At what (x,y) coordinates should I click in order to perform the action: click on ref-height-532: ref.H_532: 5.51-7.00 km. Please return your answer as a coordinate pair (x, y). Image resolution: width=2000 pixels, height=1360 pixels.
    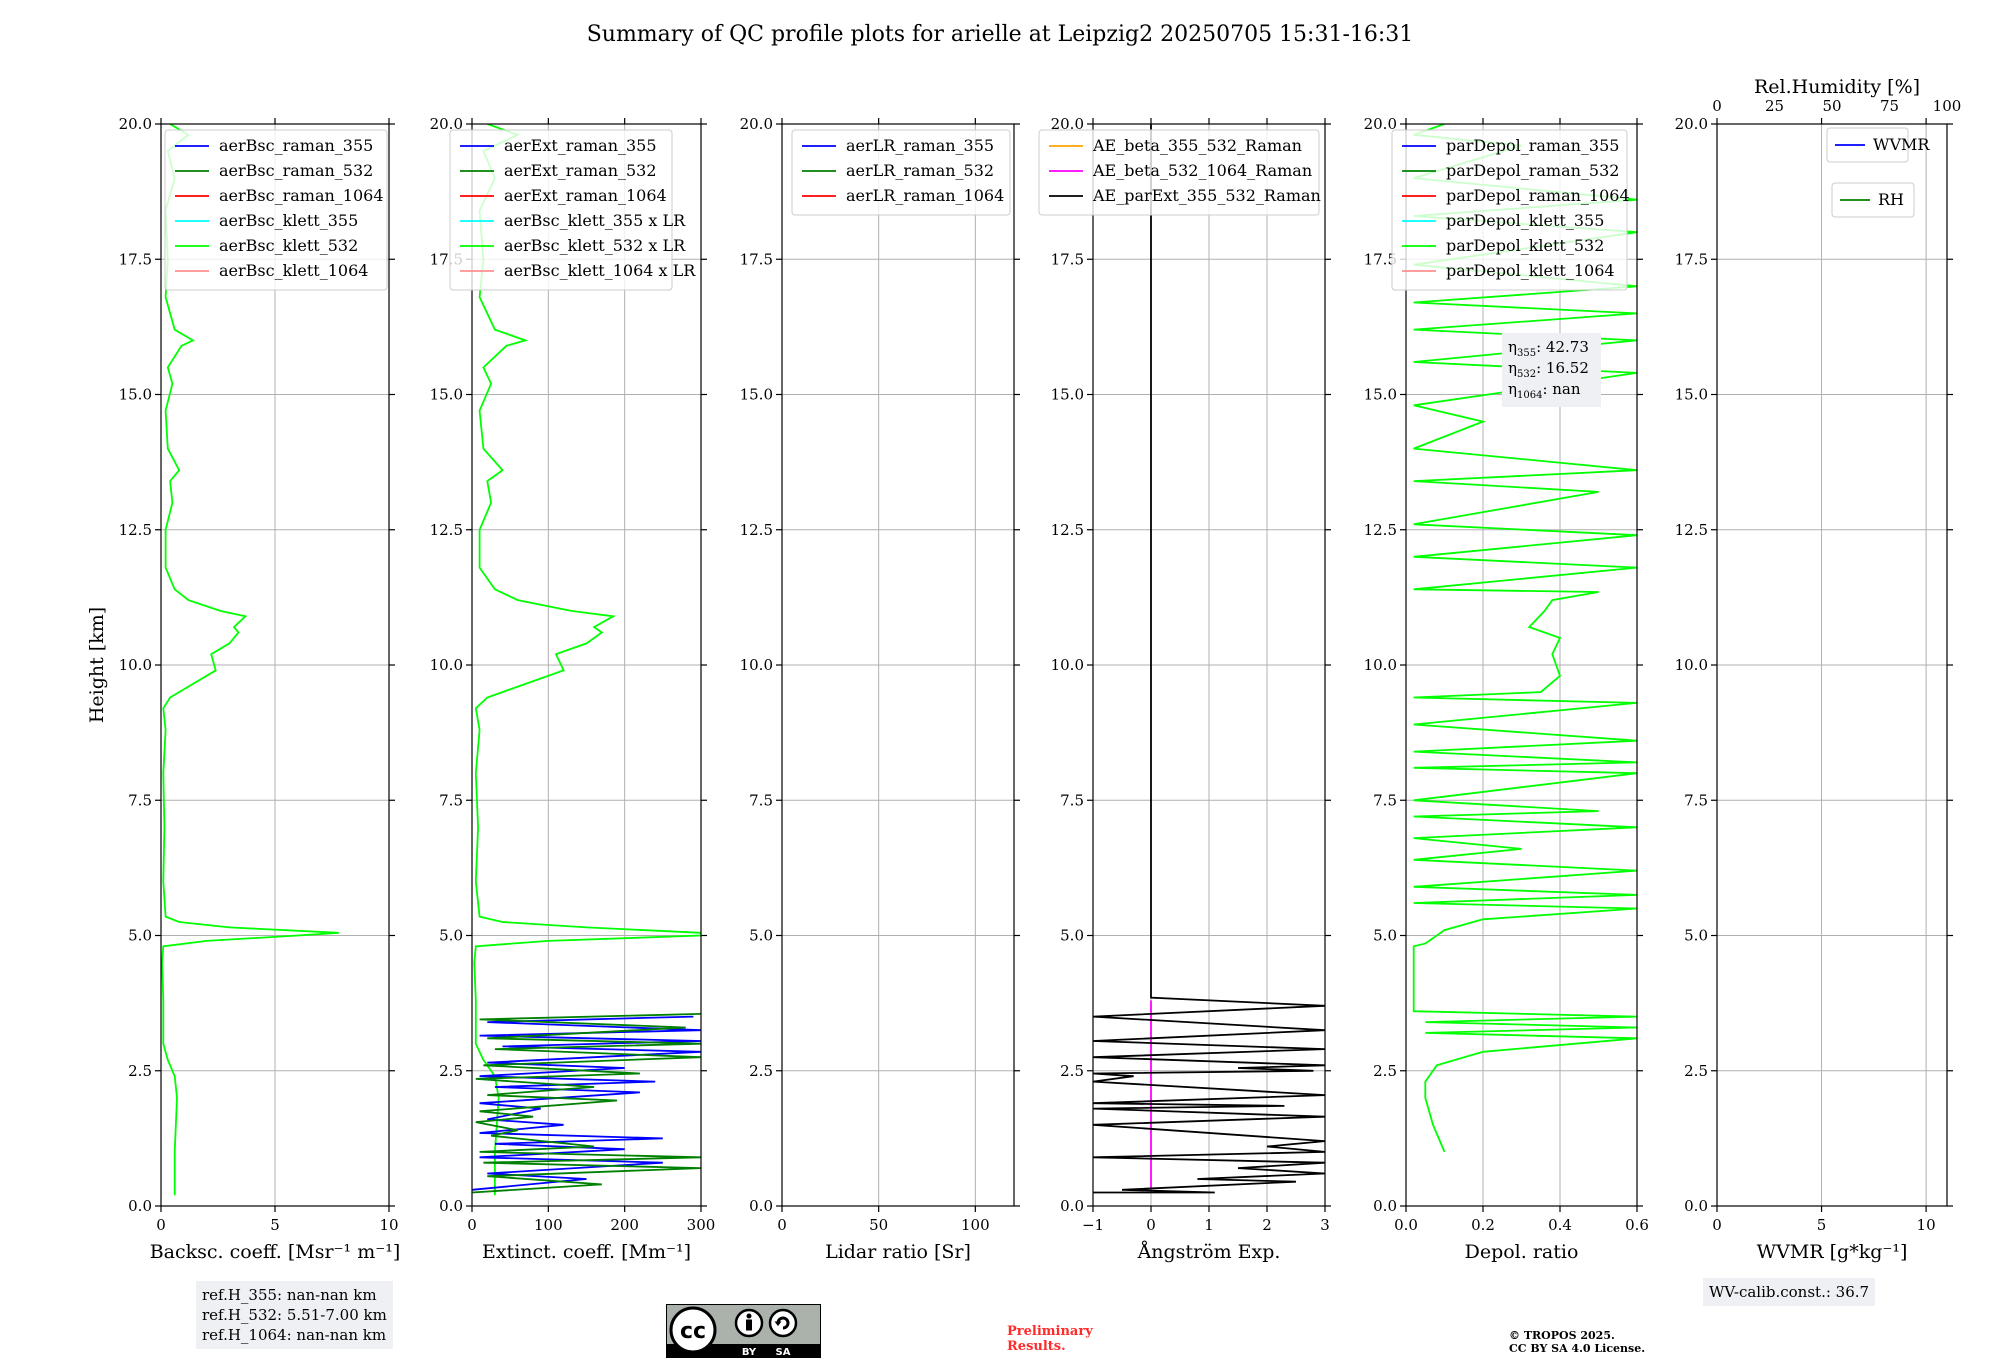
    Looking at the image, I should click on (294, 1315).